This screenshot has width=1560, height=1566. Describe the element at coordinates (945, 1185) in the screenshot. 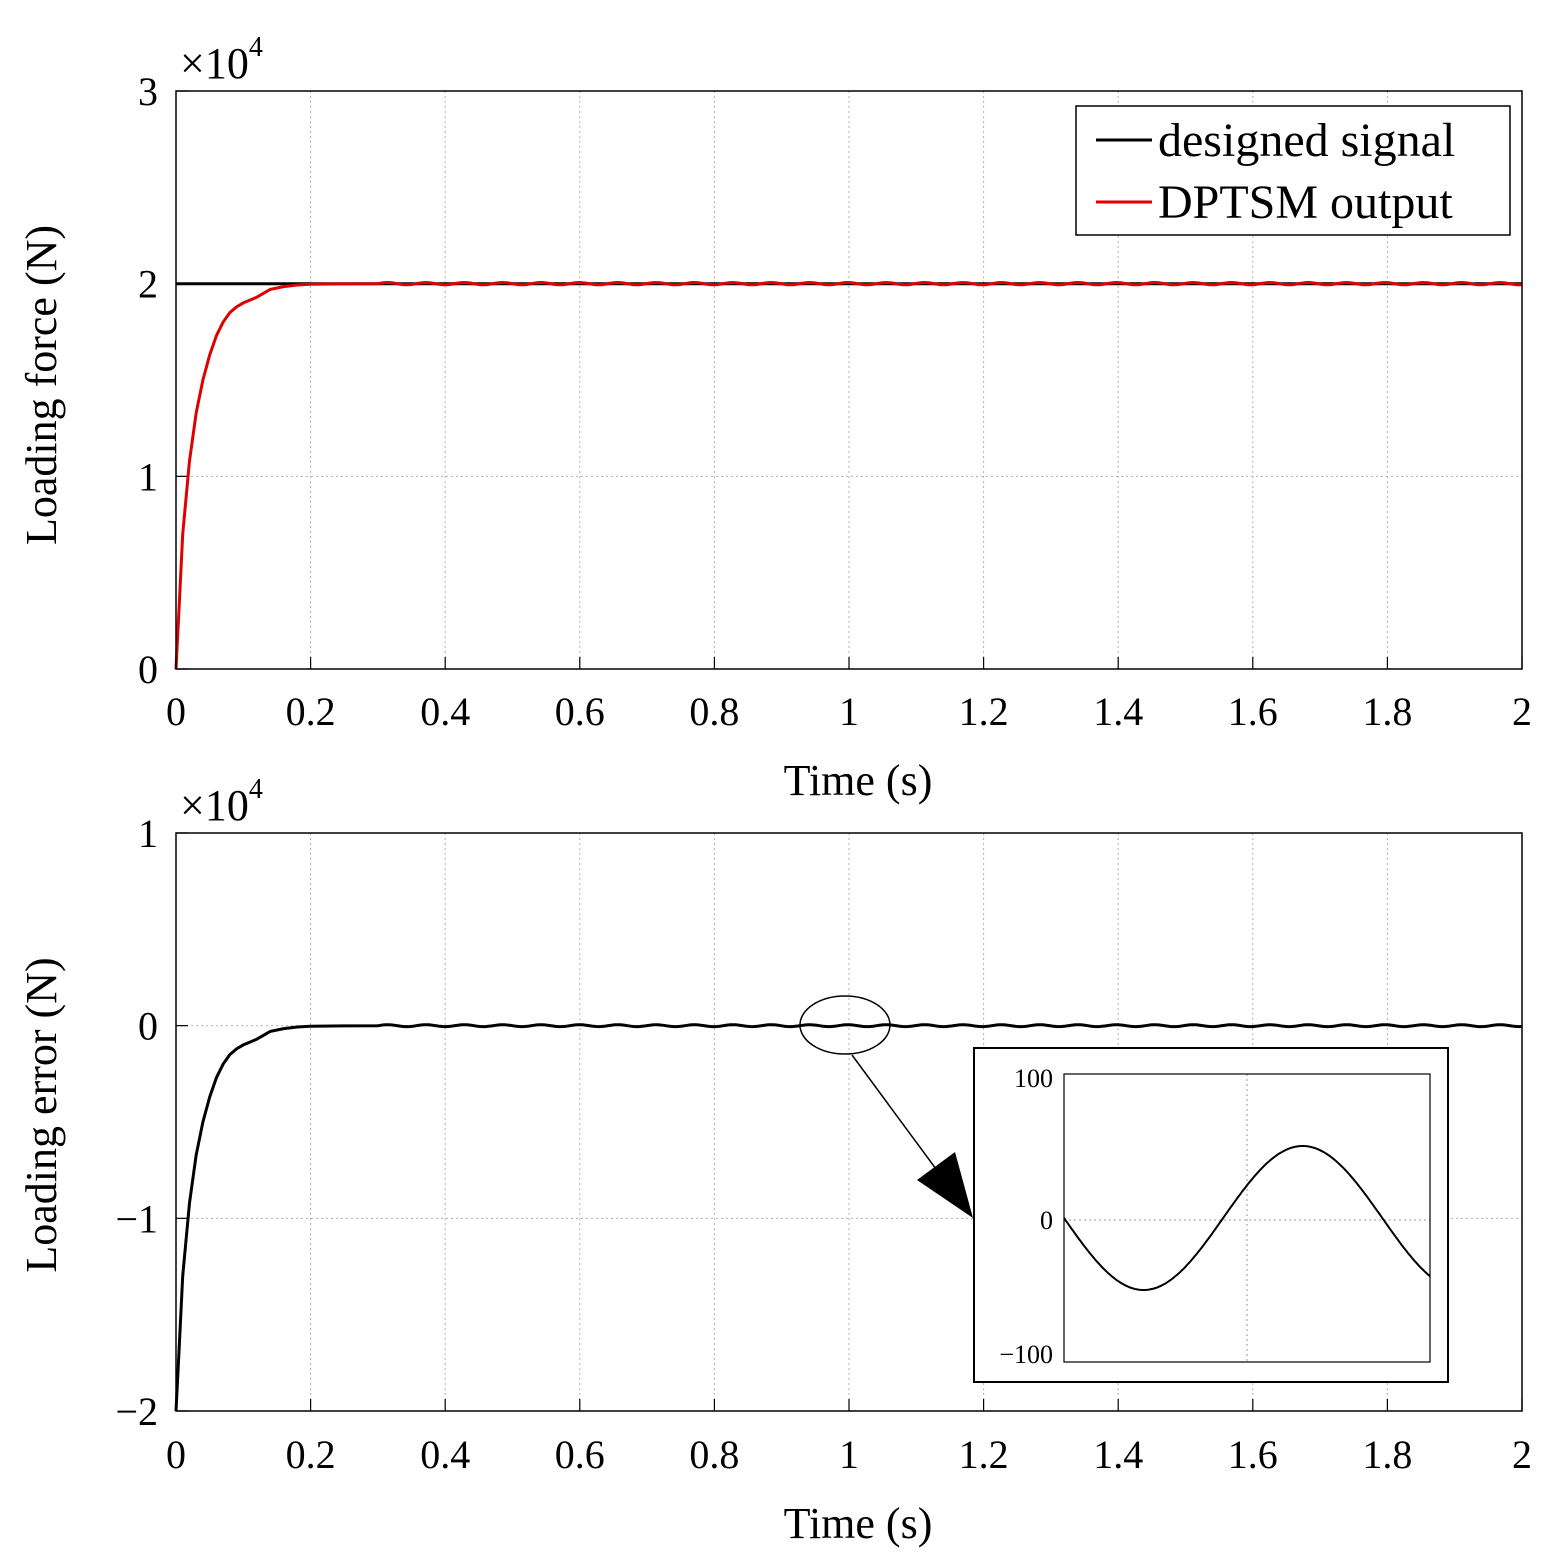

I see `zoom-arrow-head` at that location.